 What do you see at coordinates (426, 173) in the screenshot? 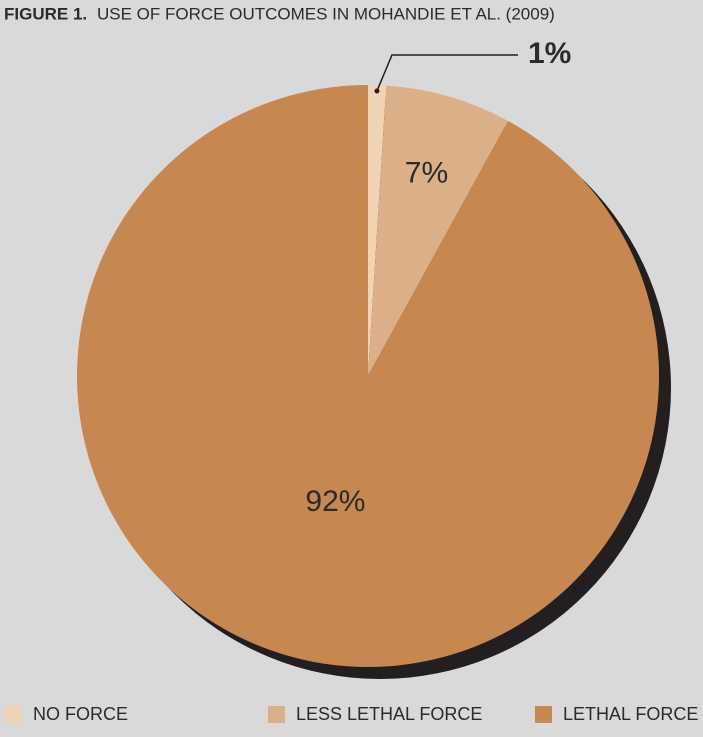
I see `data-label: 7%` at bounding box center [426, 173].